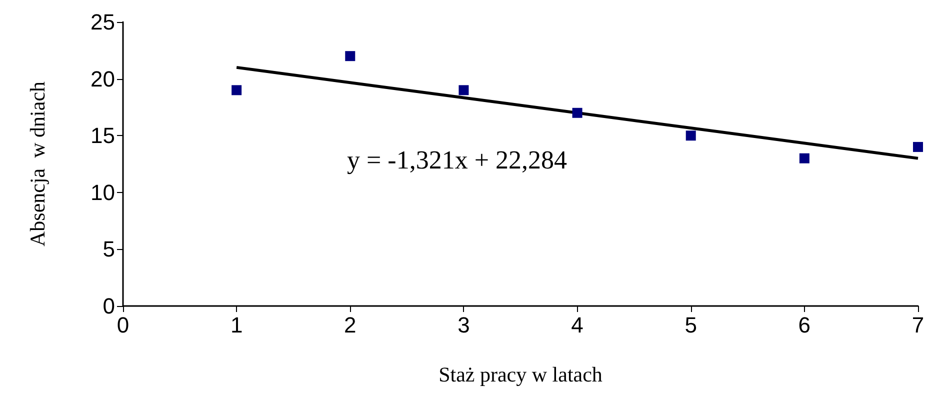 The height and width of the screenshot is (415, 932). Describe the element at coordinates (804, 325) in the screenshot. I see `x-tick-label: 6` at that location.